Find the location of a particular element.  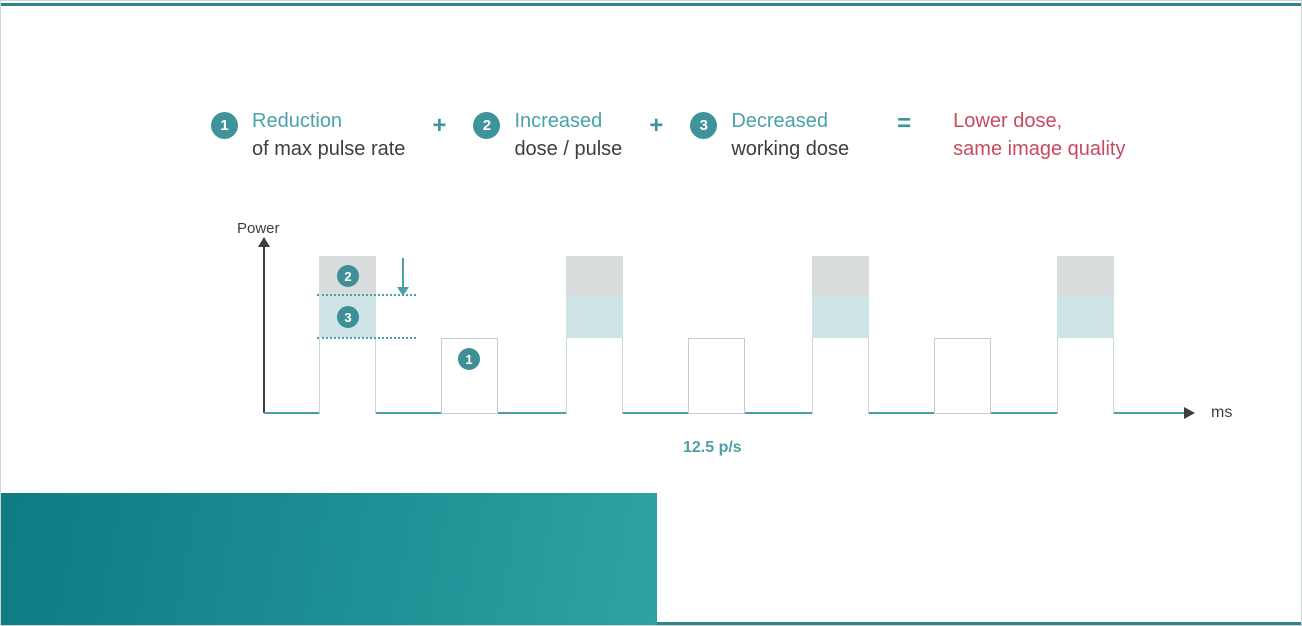

dose-reduction-arrow is located at coordinates (403, 273).